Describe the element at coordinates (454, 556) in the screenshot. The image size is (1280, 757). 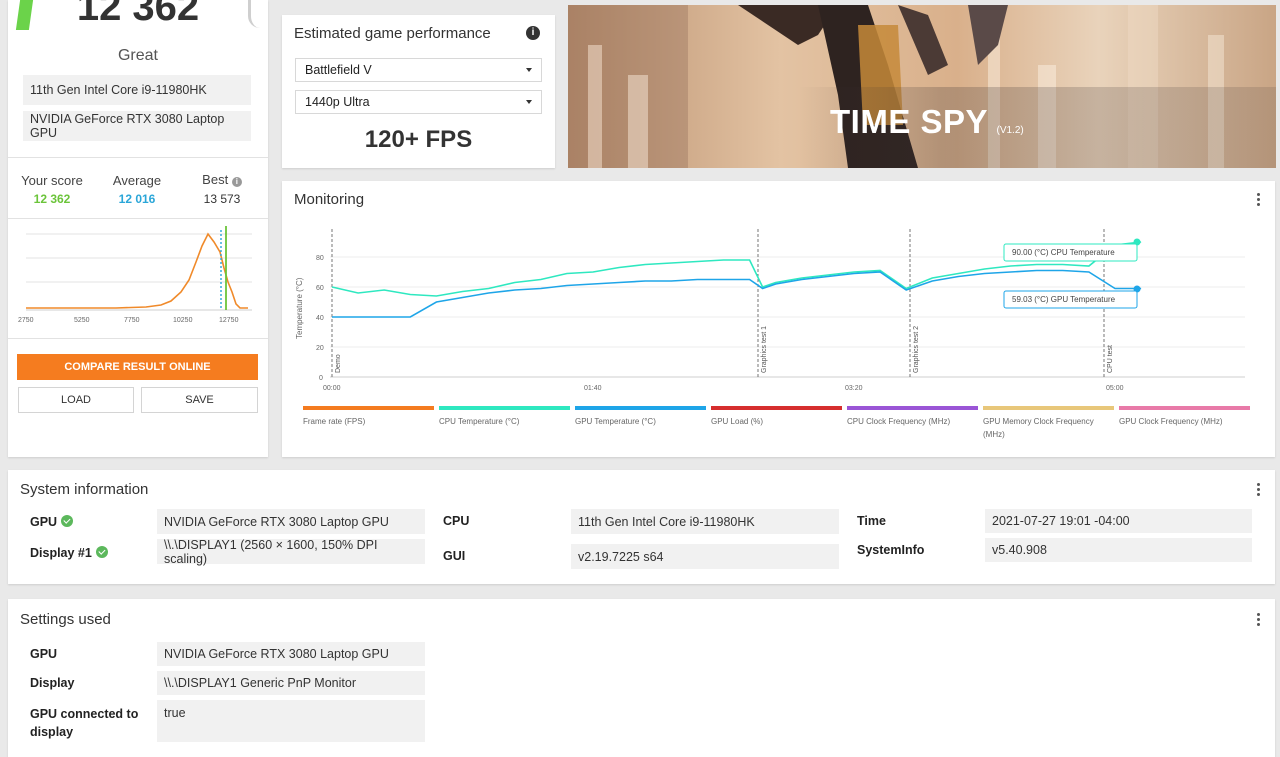
I see `gui-label: GUI` at that location.